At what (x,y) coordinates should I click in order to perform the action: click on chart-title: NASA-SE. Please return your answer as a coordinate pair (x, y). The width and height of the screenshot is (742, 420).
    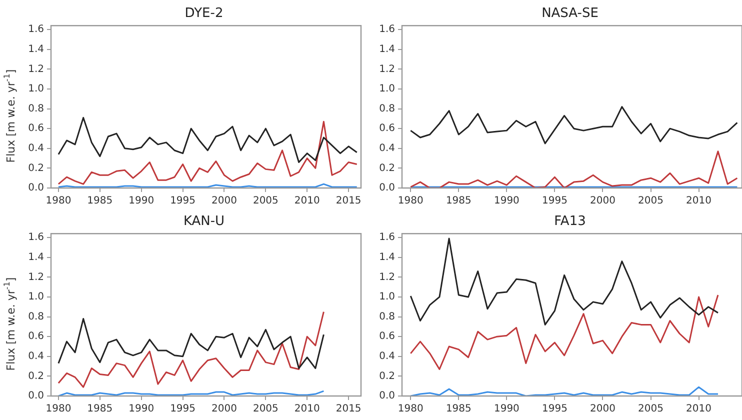
    Looking at the image, I should click on (570, 14).